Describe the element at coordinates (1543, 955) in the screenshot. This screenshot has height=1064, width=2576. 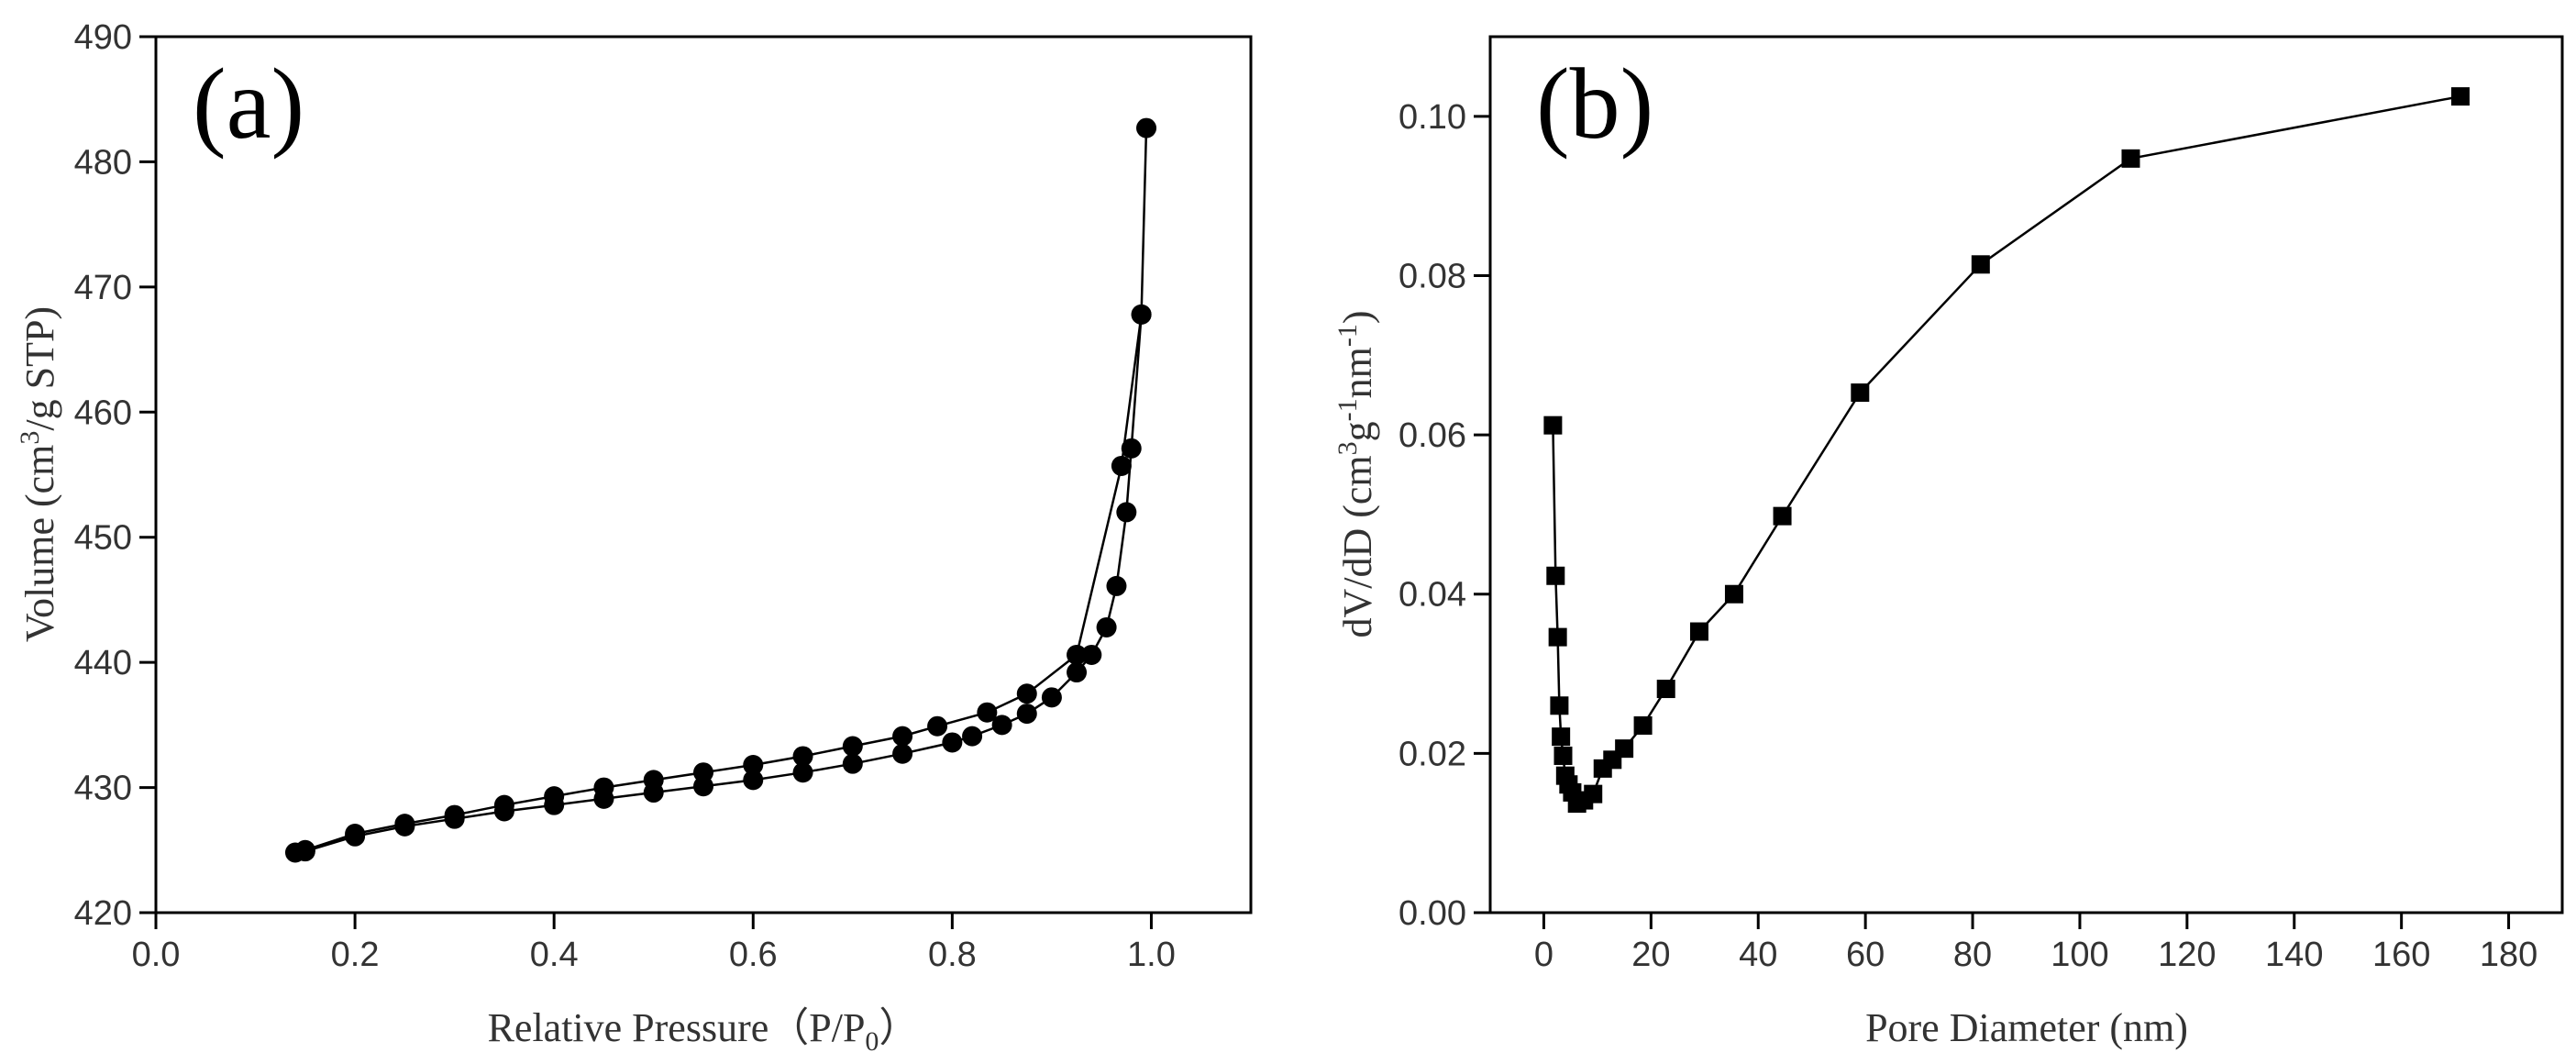
I see `x-tick-label: 0` at that location.